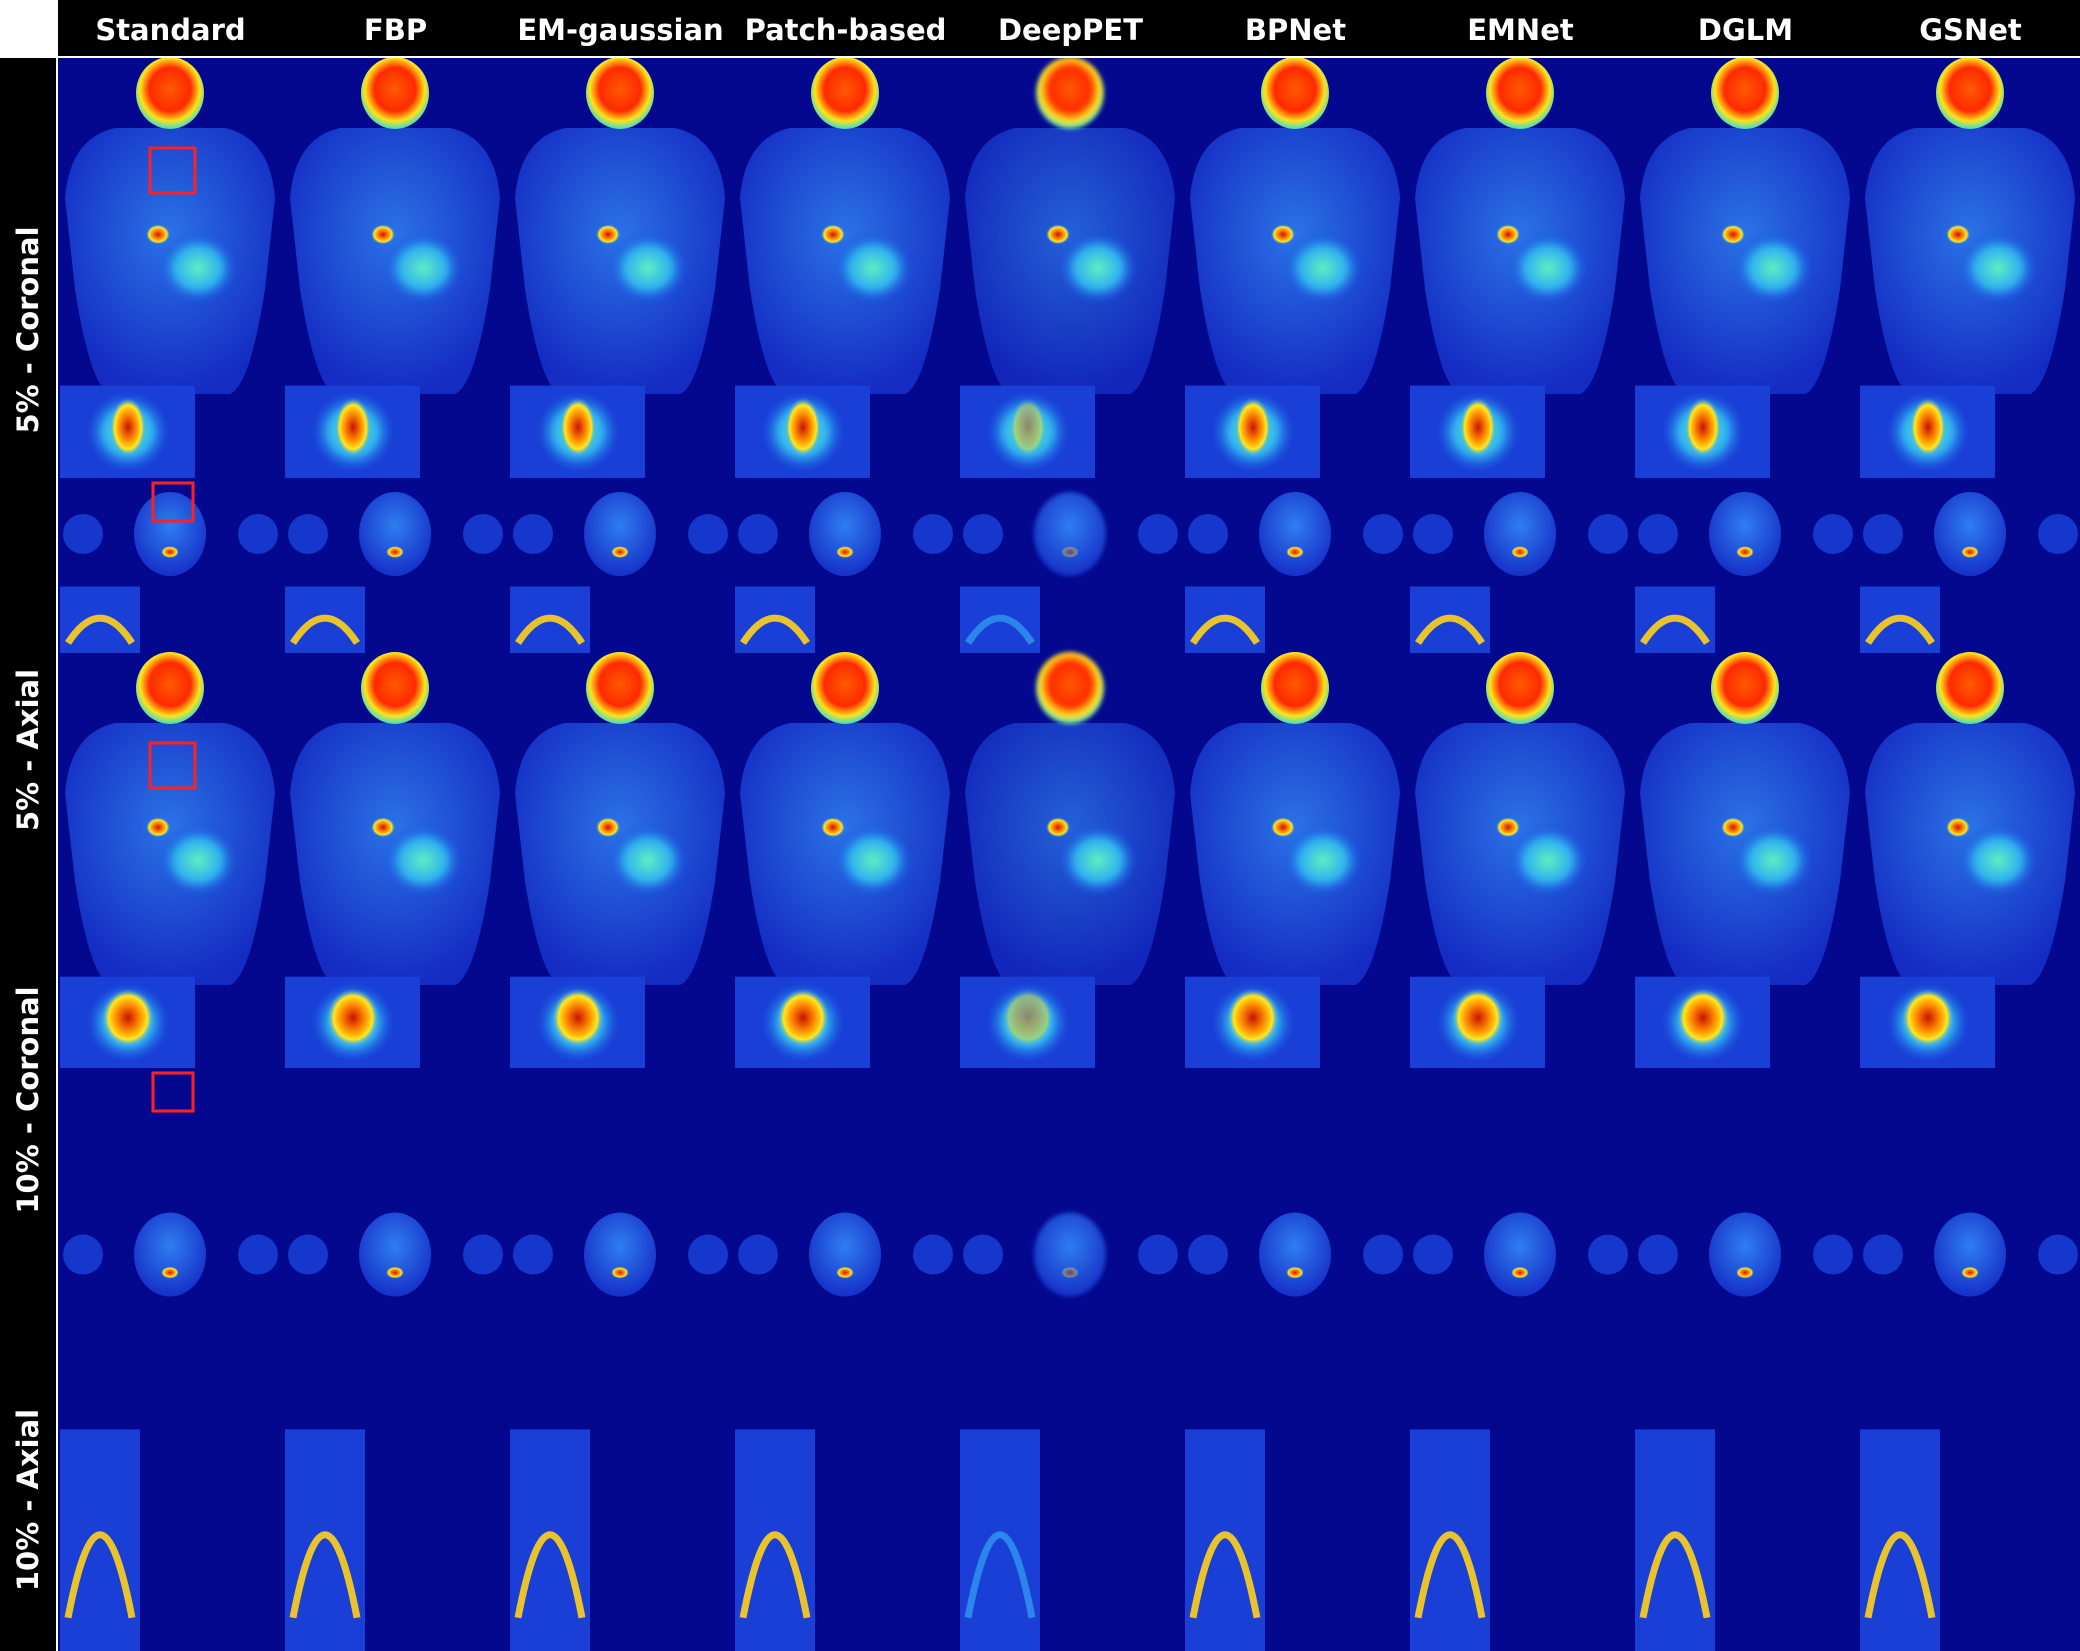 The height and width of the screenshot is (1651, 2080). Describe the element at coordinates (395, 30) in the screenshot. I see `column-label-fbp: FBP` at that location.